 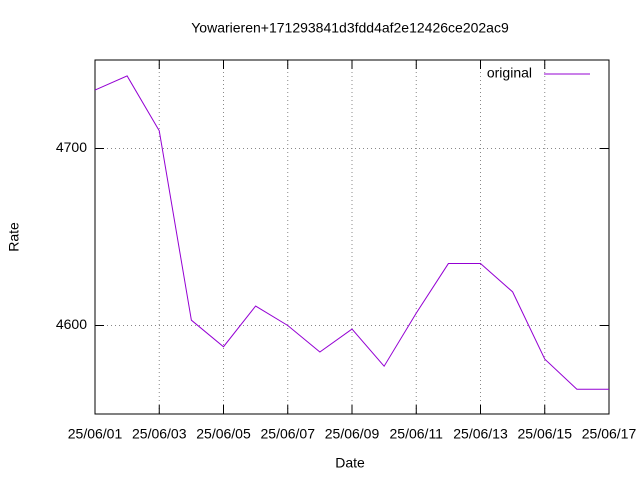 I want to click on x-tick-label: 25/06/03, so click(x=159, y=434).